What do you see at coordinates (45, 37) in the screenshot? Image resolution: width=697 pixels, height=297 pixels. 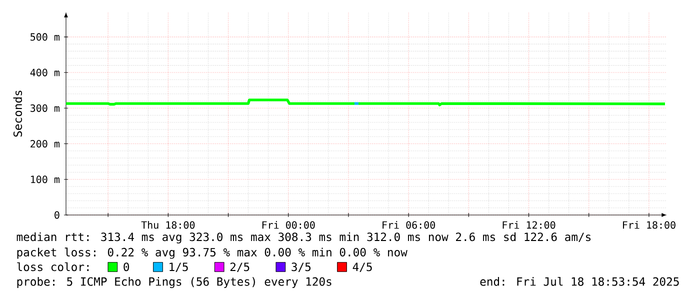 I see `y-tick-label: 500 m` at bounding box center [45, 37].